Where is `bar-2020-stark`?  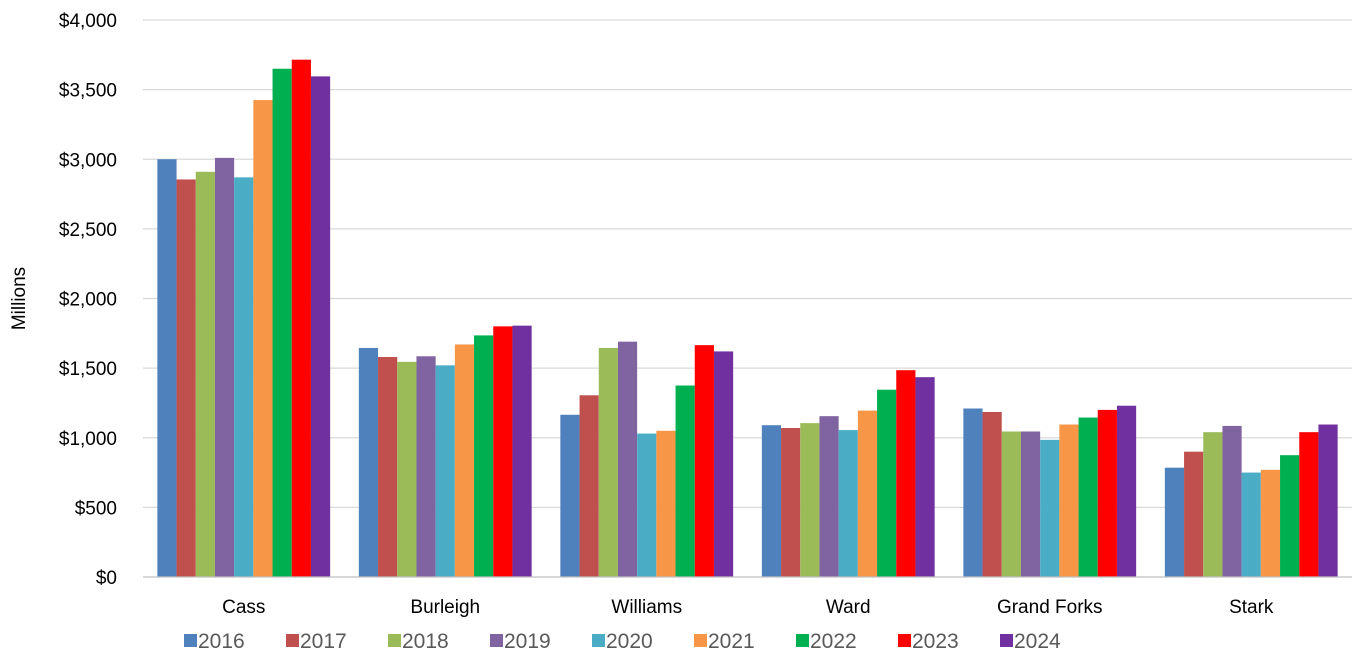 bar-2020-stark is located at coordinates (1251, 524).